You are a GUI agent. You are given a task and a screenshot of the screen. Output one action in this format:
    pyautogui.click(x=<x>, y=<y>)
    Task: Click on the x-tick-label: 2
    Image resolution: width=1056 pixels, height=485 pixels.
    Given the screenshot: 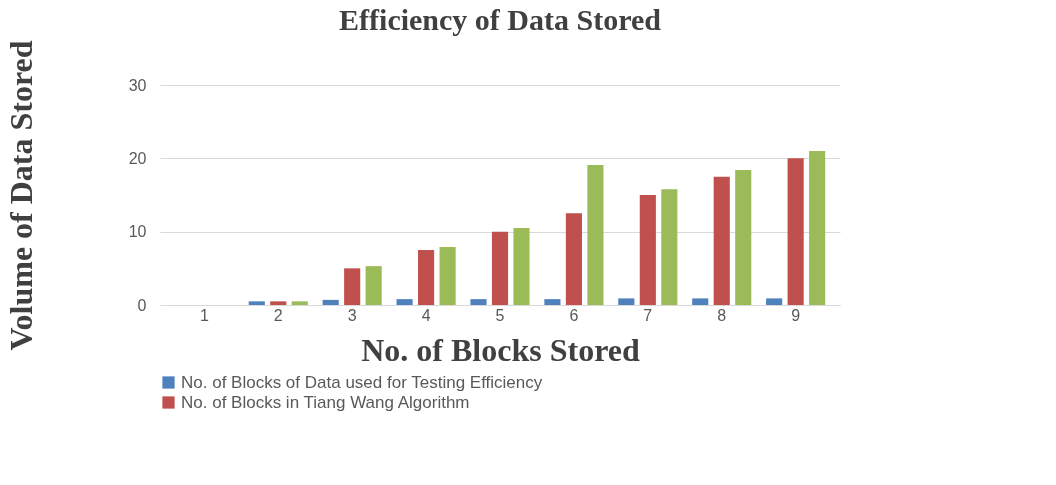 What is the action you would take?
    pyautogui.click(x=278, y=315)
    